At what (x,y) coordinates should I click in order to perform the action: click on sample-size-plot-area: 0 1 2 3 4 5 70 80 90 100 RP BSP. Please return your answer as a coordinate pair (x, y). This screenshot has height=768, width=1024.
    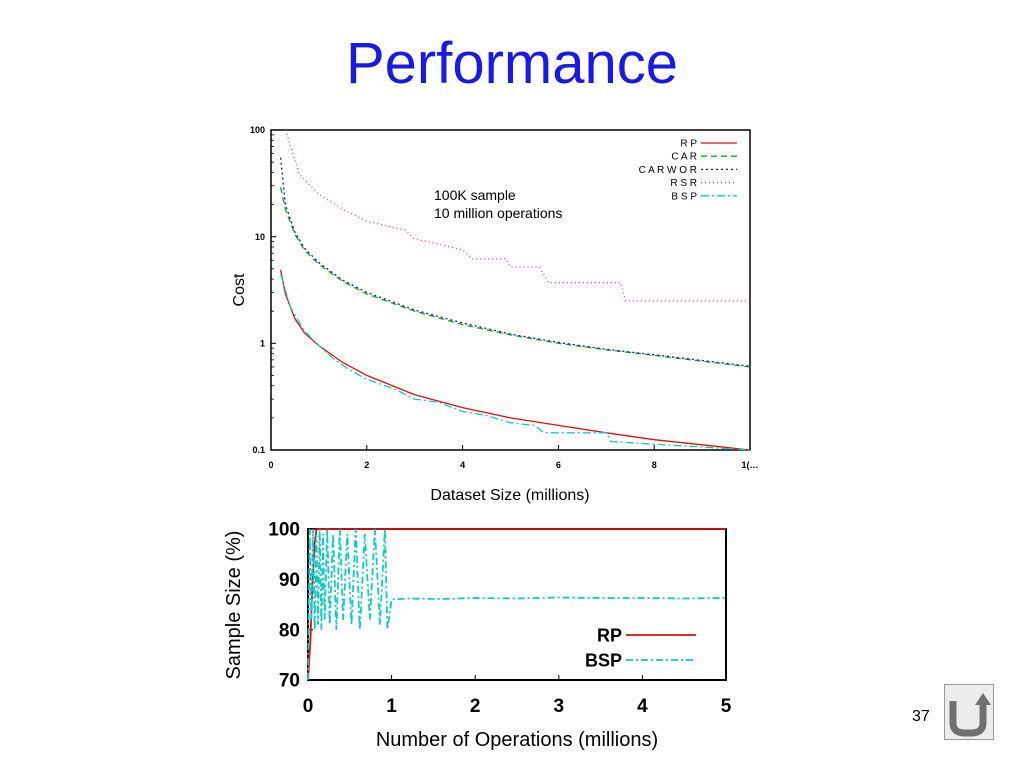
    Looking at the image, I should click on (499, 618).